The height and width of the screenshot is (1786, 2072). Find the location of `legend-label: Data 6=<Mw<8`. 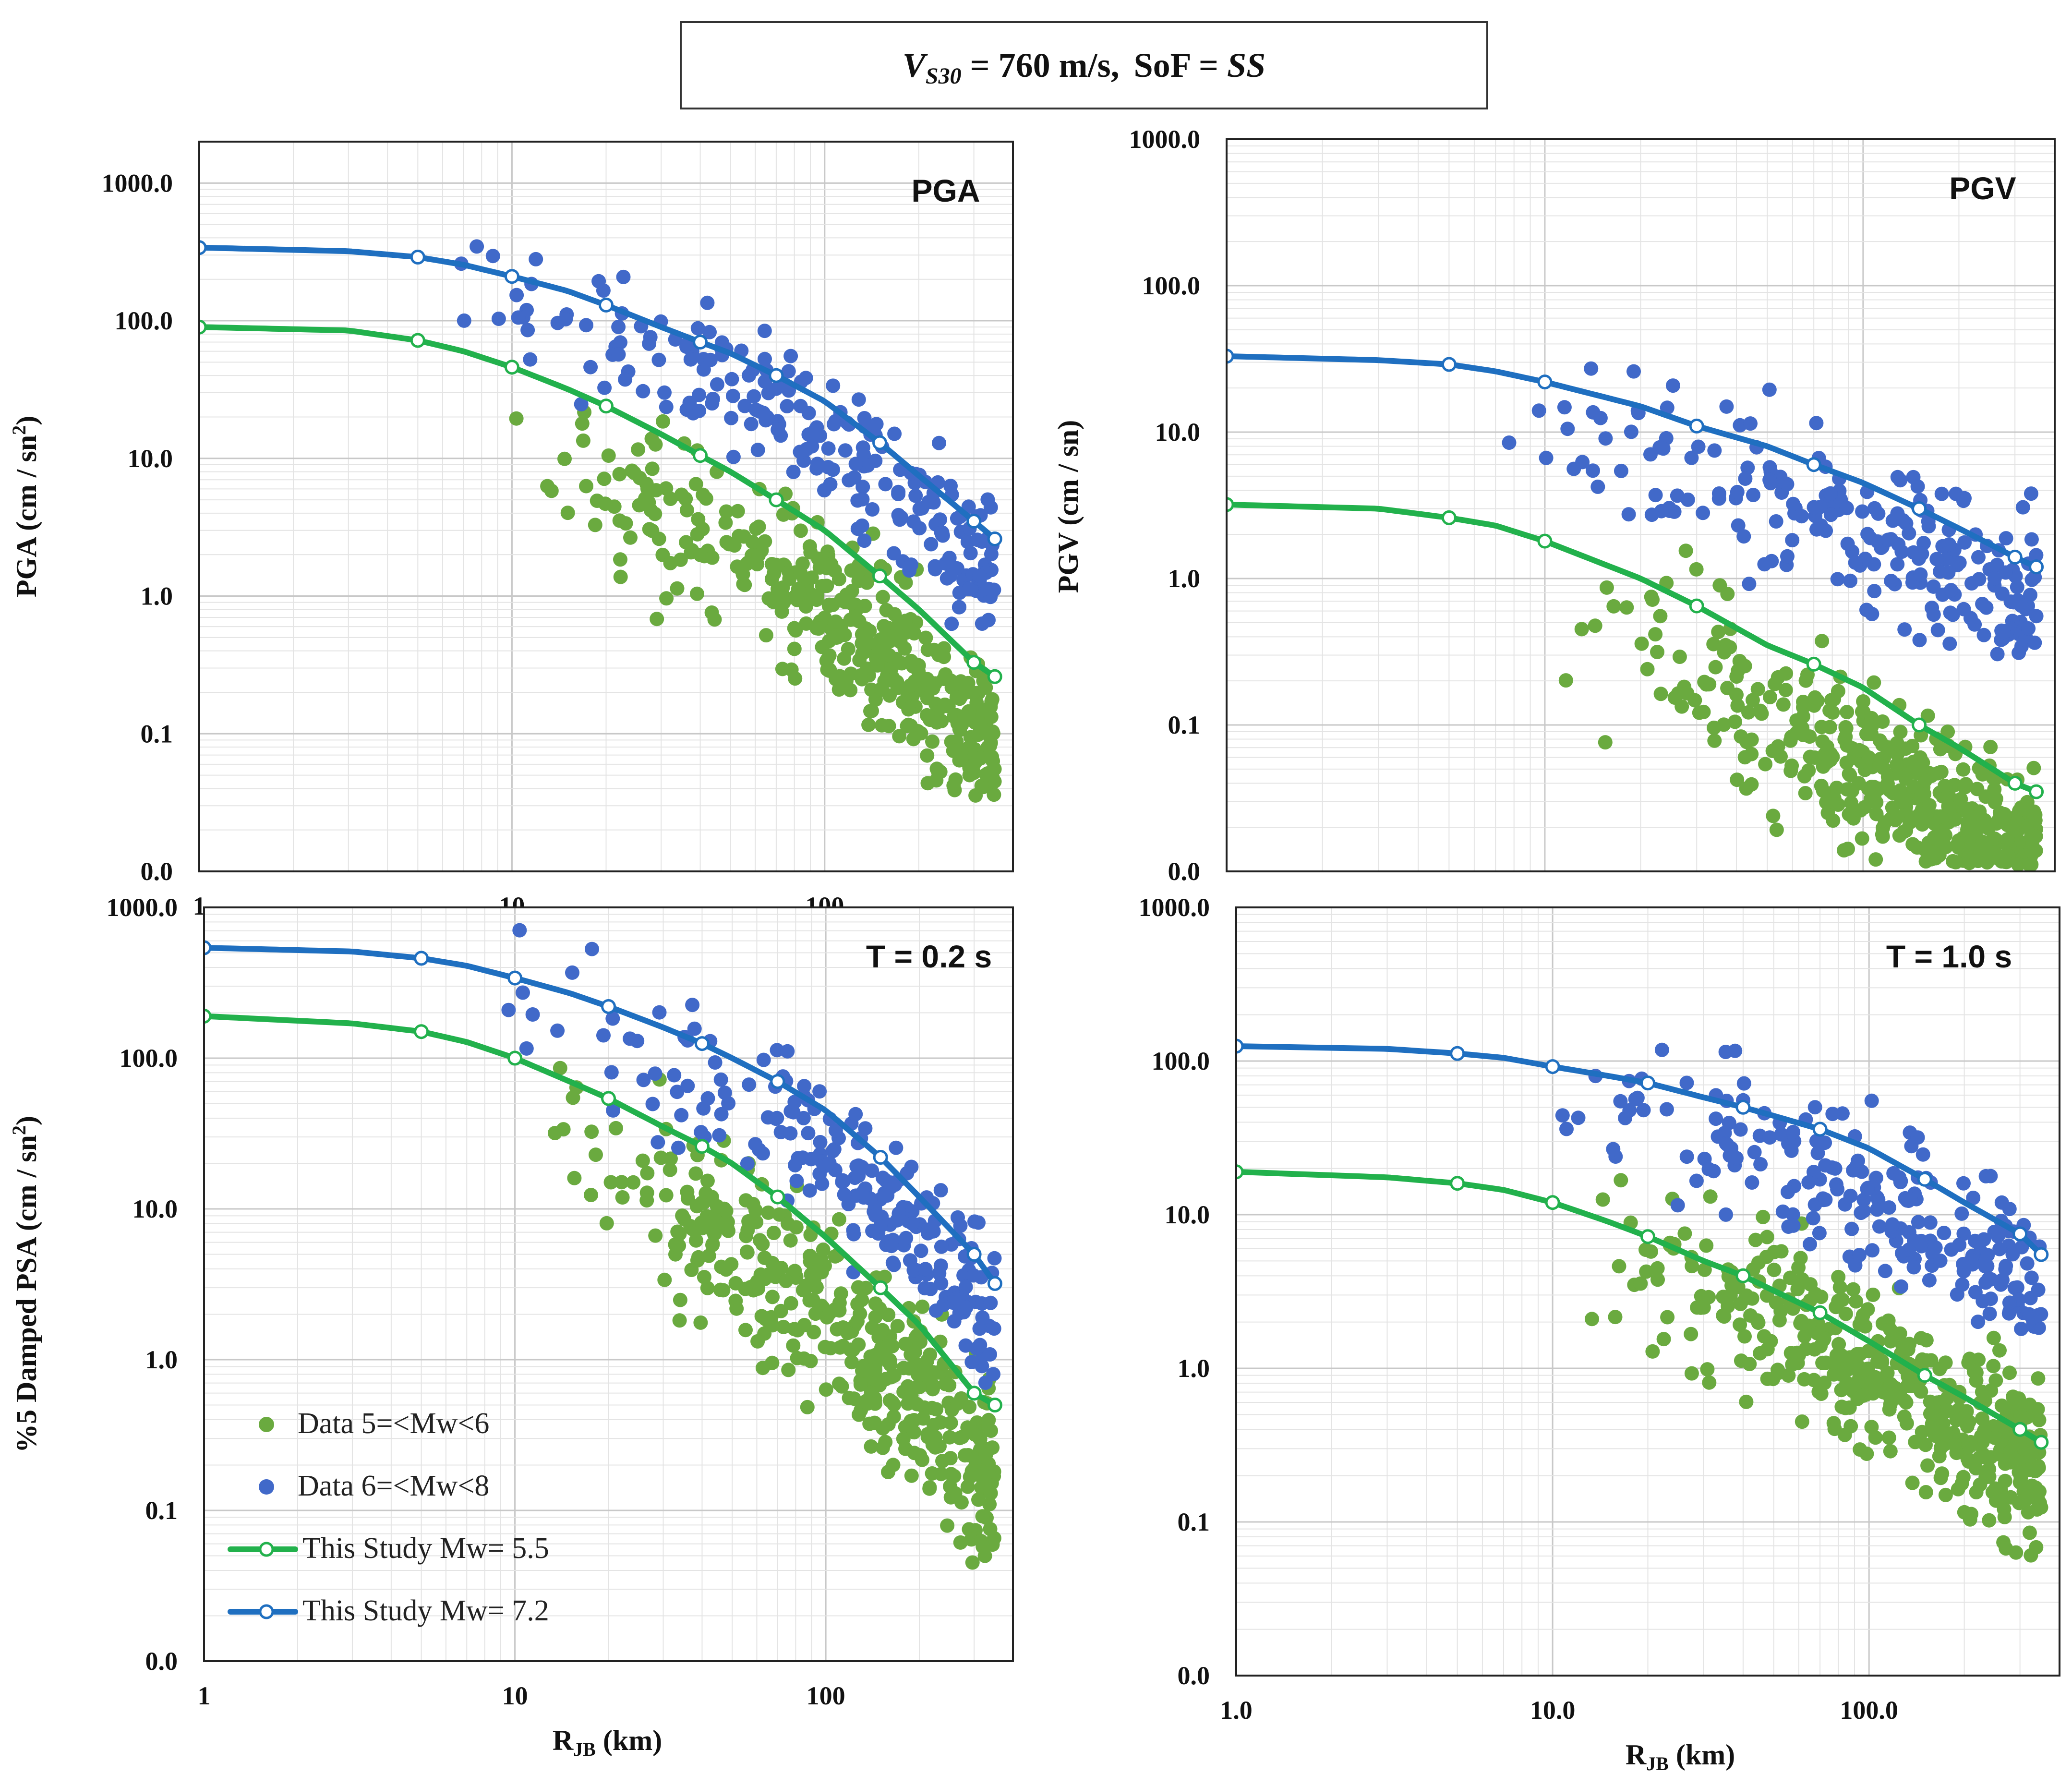

legend-label: Data 6=<Mw<8 is located at coordinates (393, 1486).